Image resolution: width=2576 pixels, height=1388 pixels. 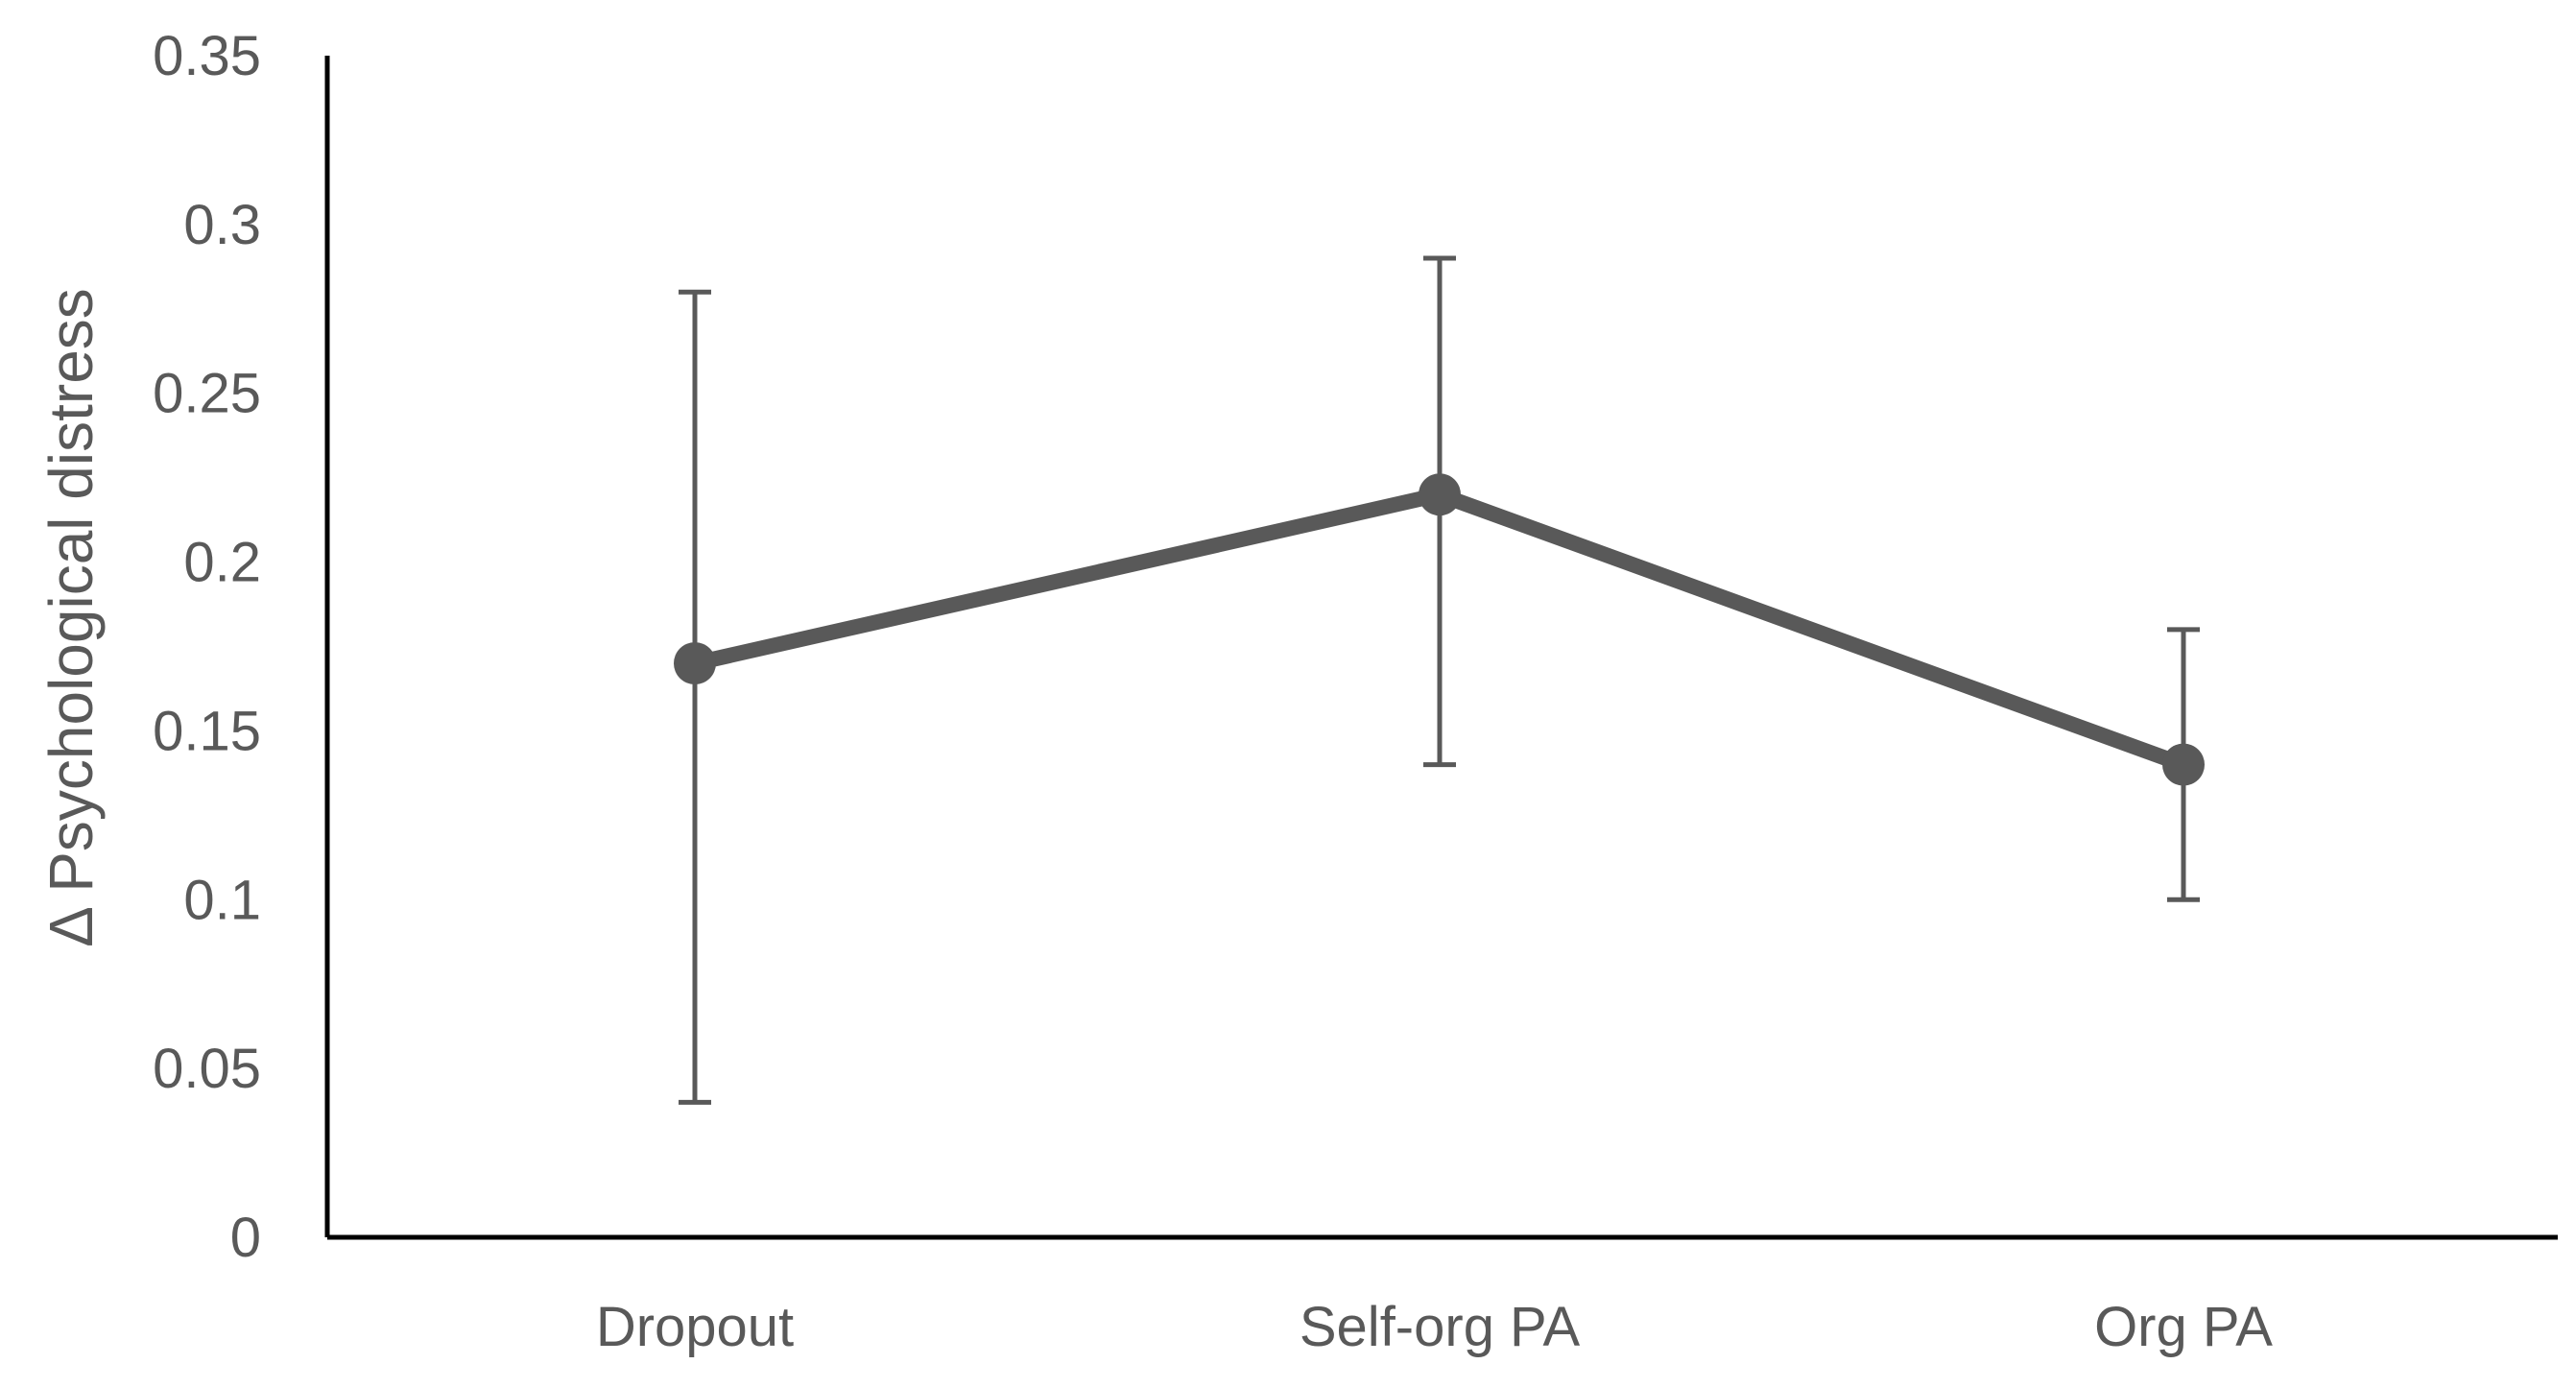 What do you see at coordinates (207, 1069) in the screenshot?
I see `y-tick-label: 0.05` at bounding box center [207, 1069].